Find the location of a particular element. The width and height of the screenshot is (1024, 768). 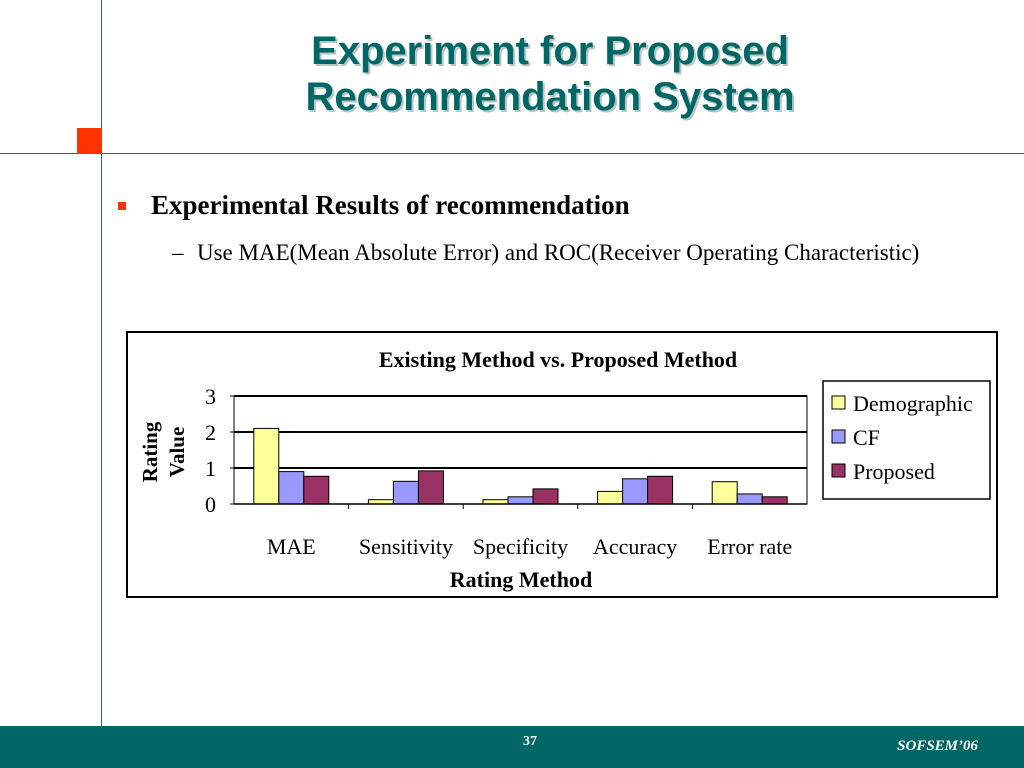

legend-label: Demographic is located at coordinates (913, 403).